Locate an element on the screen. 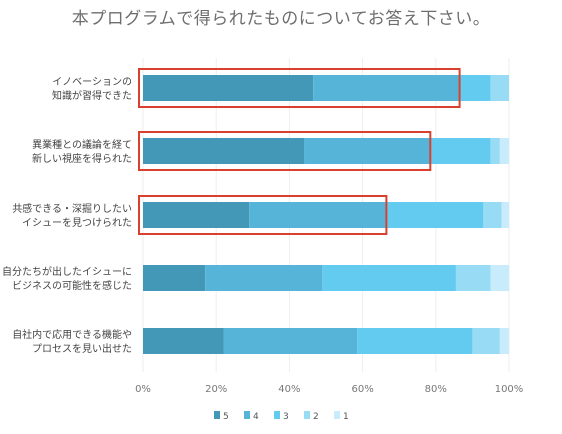 The height and width of the screenshot is (434, 562). category-label: 異業種との議論を経て is located at coordinates (82, 144).